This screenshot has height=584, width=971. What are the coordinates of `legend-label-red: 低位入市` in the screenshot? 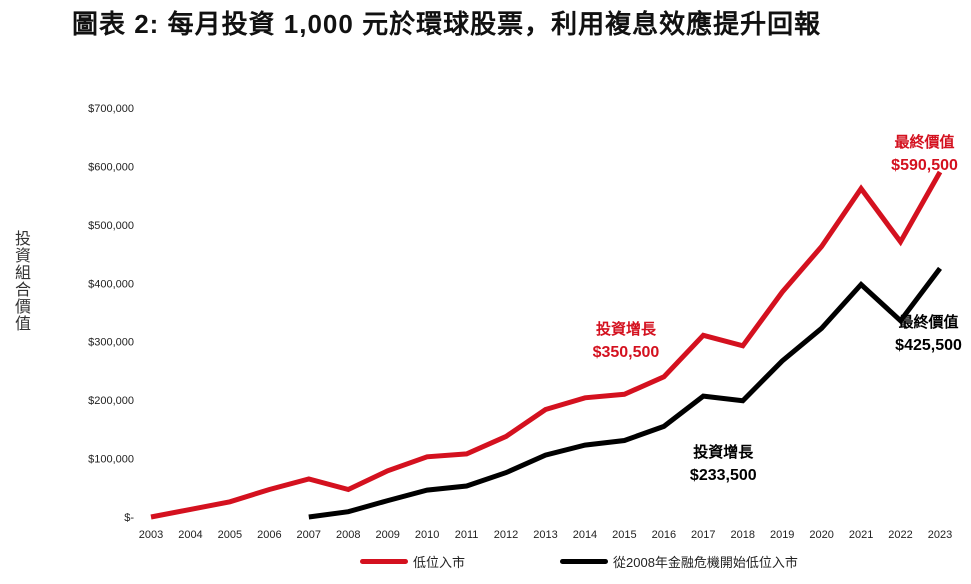 It's located at (439, 562).